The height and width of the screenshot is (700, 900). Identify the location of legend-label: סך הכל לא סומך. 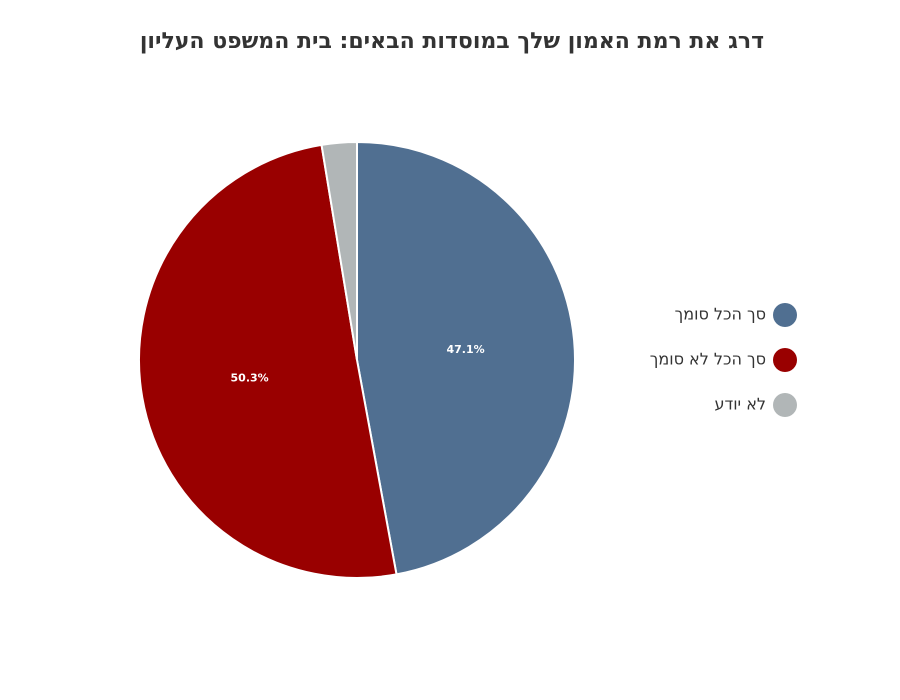
(708, 359).